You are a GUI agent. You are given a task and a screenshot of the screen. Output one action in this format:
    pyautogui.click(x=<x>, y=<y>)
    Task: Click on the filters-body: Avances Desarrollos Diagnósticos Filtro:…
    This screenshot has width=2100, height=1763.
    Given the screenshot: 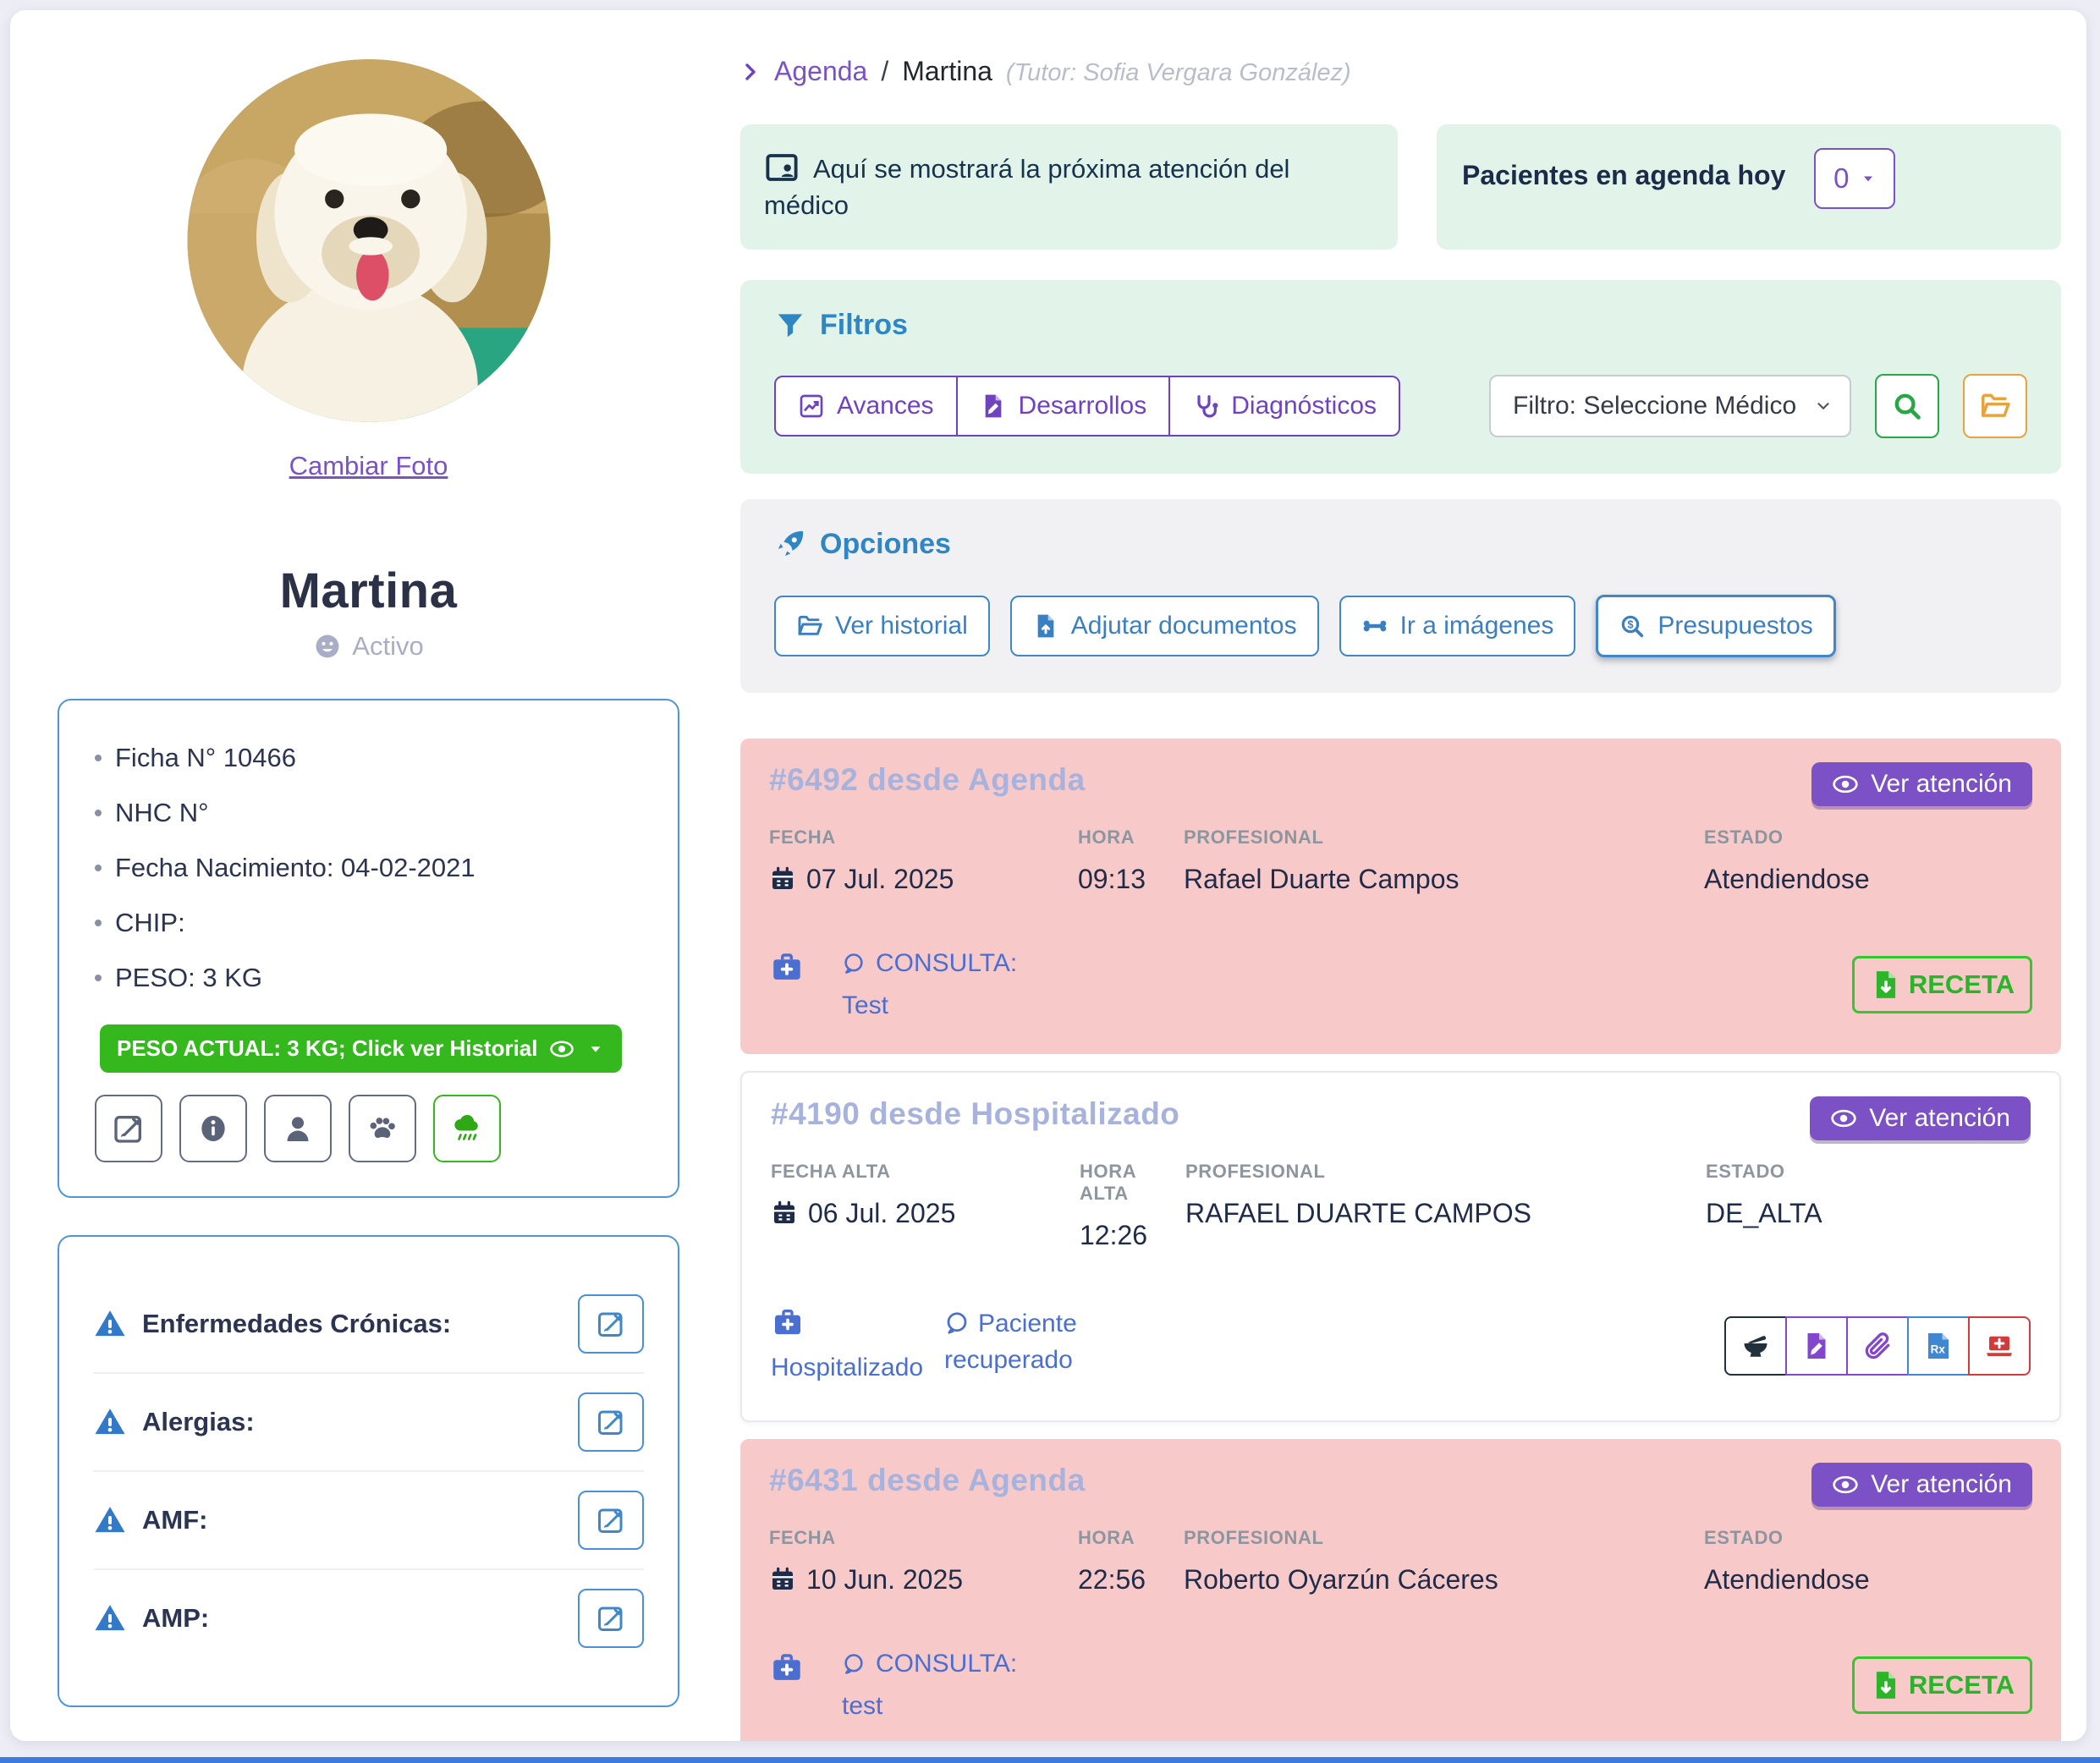 What is the action you would take?
    pyautogui.click(x=1401, y=405)
    